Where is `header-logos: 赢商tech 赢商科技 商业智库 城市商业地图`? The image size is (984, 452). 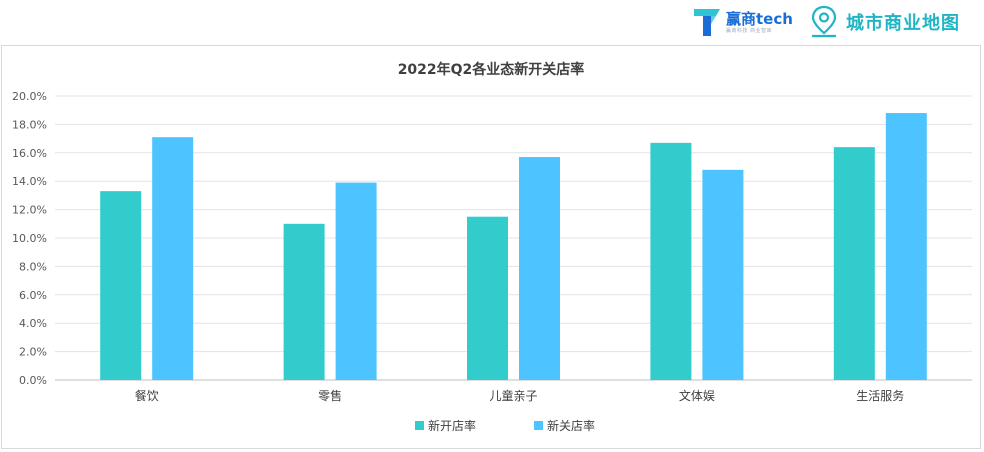 header-logos: 赢商tech 赢商科技 商业智库 城市商业地图 is located at coordinates (492, 22).